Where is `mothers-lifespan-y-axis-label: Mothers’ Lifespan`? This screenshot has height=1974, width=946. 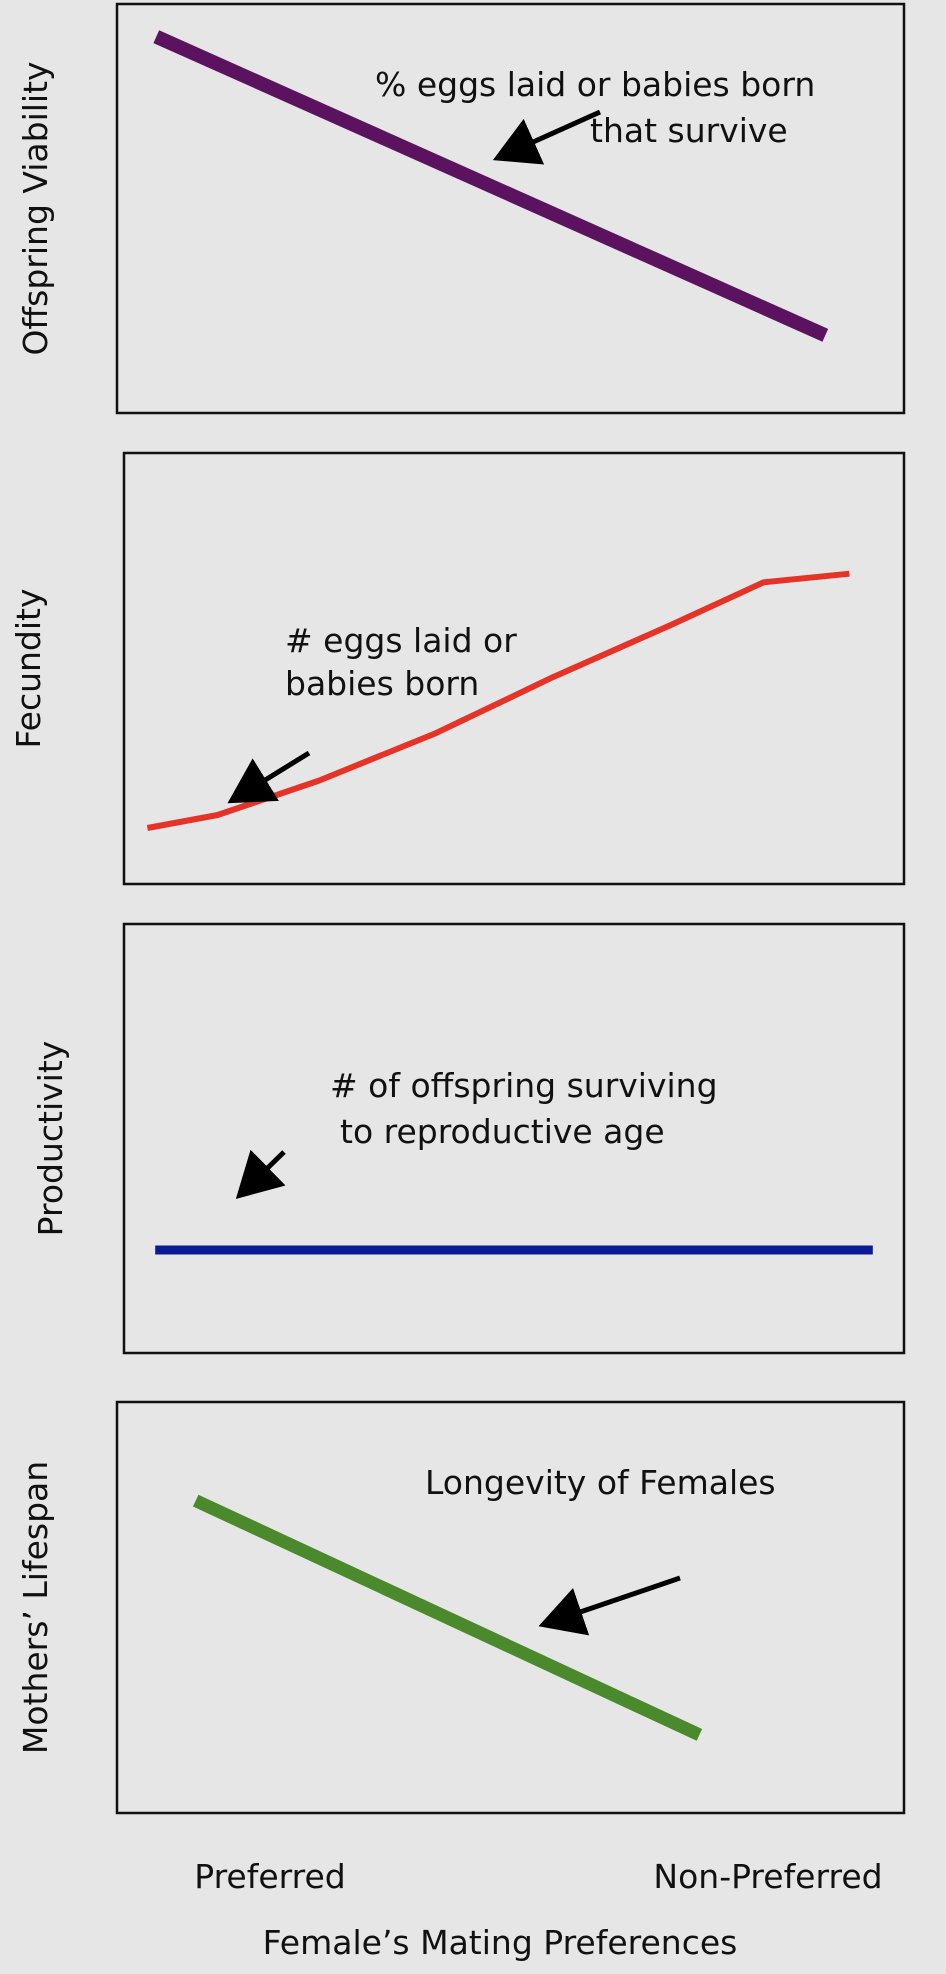 mothers-lifespan-y-axis-label: Mothers’ Lifespan is located at coordinates (35, 1607).